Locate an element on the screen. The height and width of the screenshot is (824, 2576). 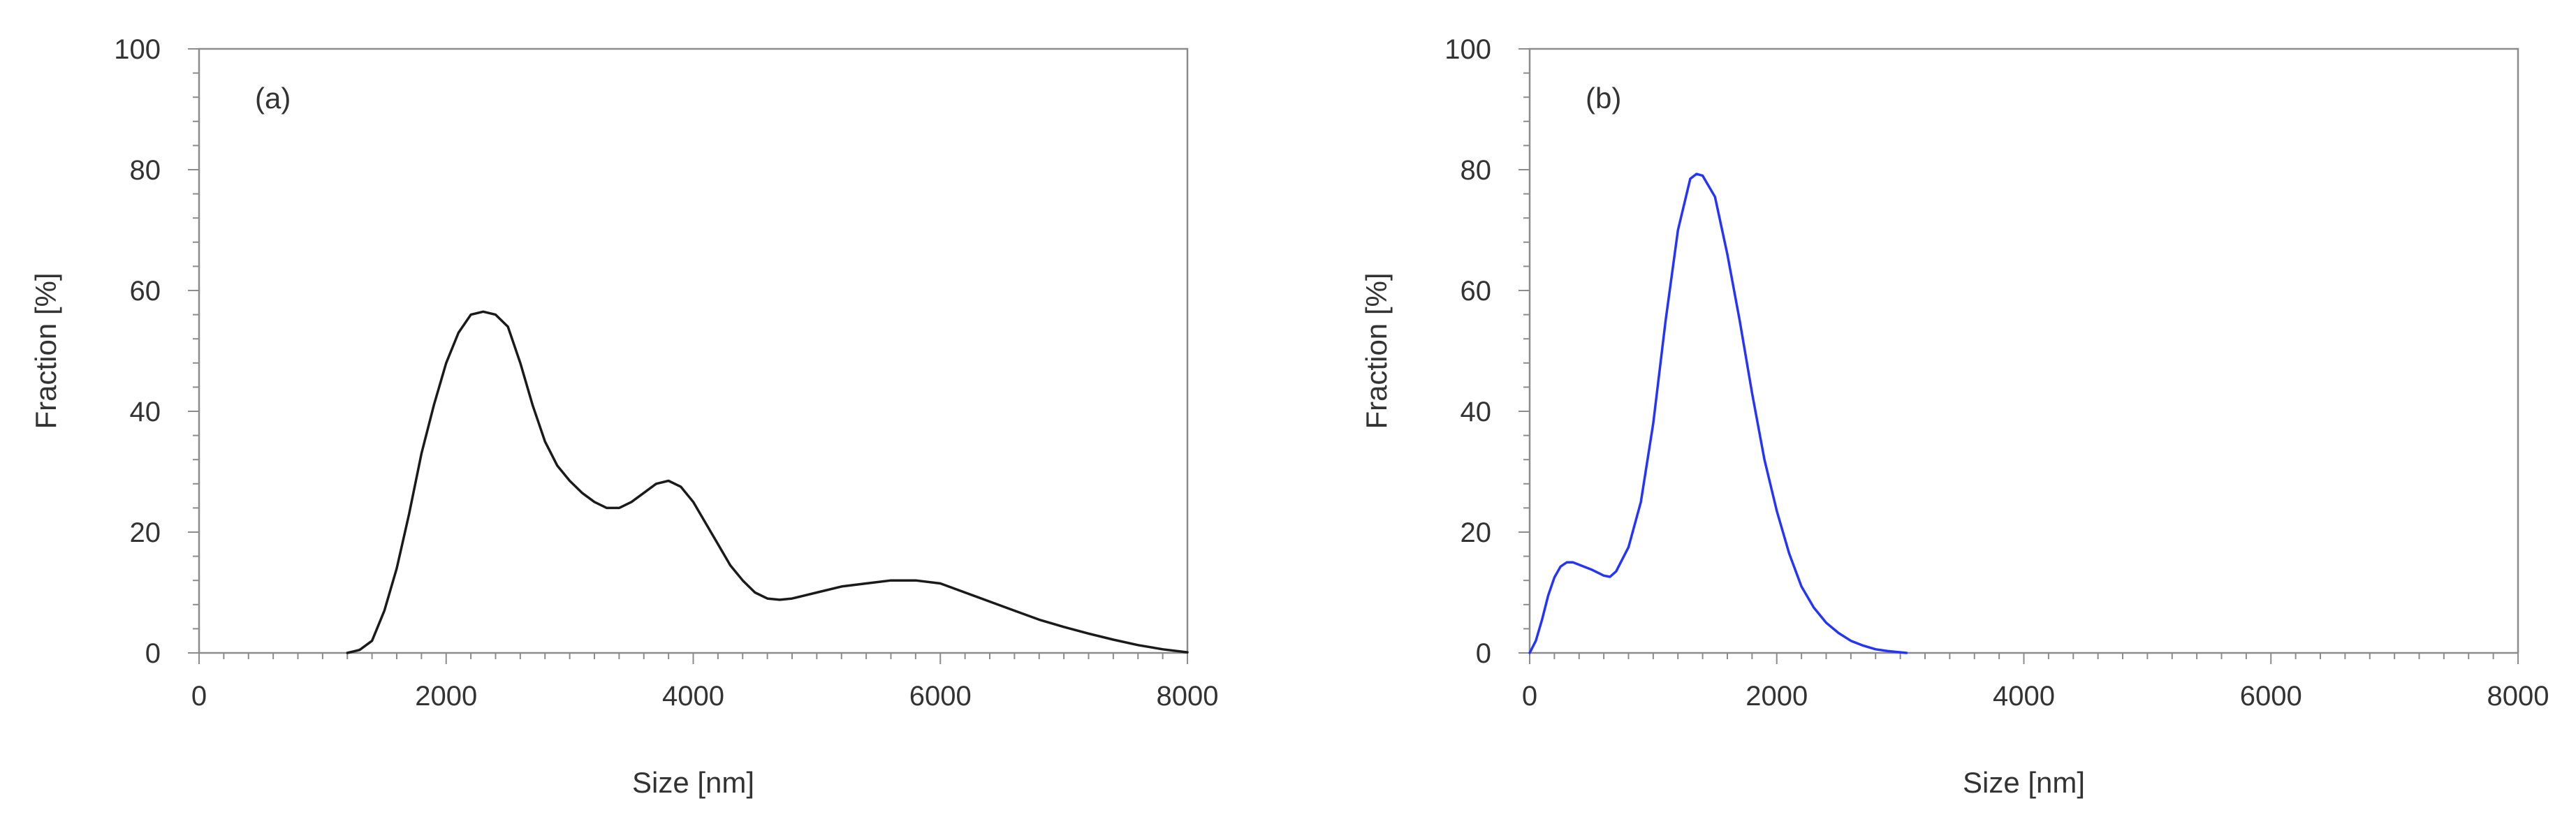
panel-label: (a) is located at coordinates (273, 98).